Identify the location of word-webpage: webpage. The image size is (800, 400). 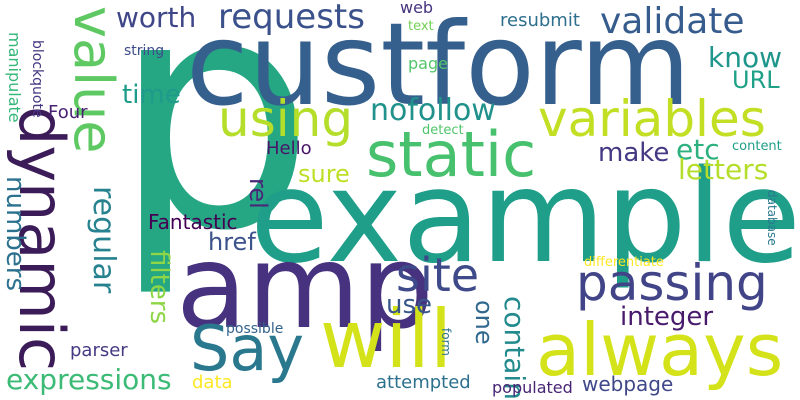
(628, 384).